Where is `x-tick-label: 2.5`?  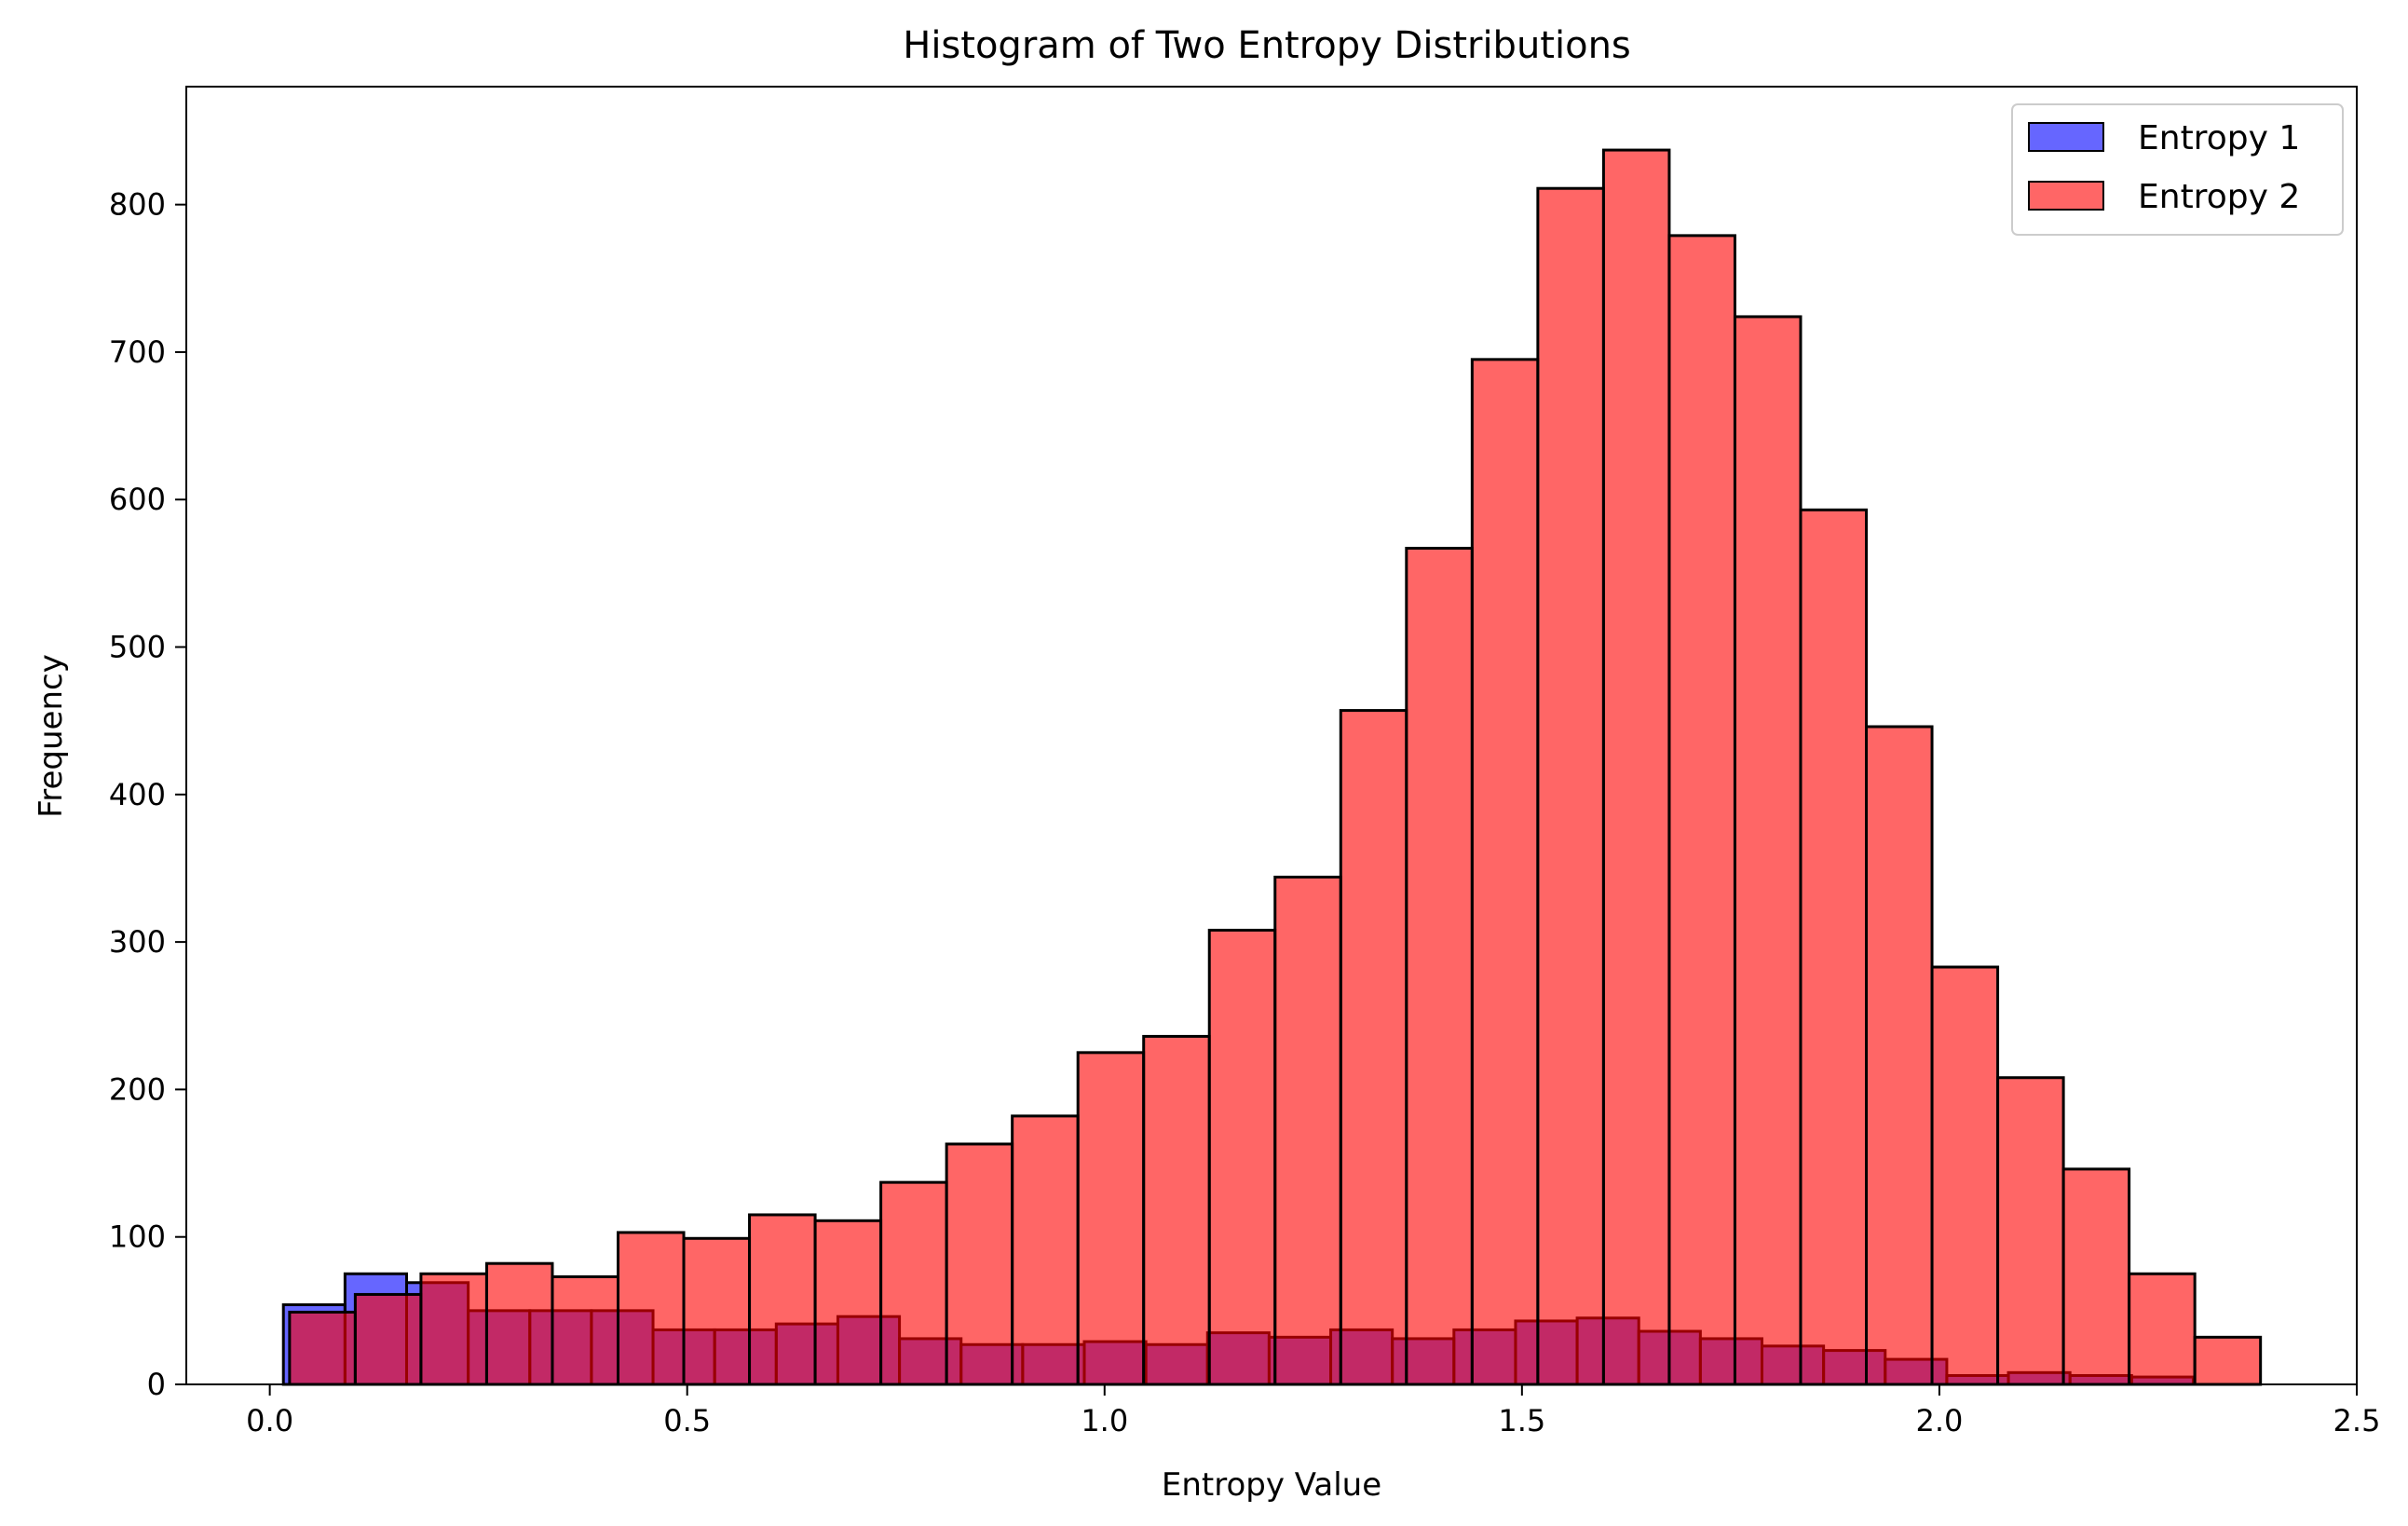
x-tick-label: 2.5 is located at coordinates (2357, 1420).